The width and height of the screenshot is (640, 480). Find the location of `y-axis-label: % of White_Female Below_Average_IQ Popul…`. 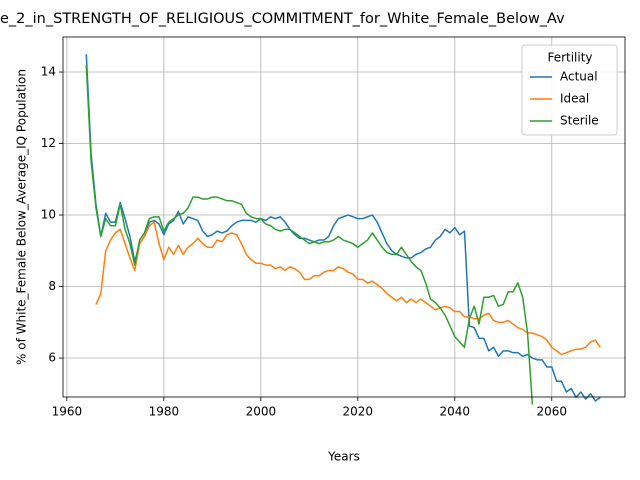

y-axis-label: % of White_Female Below_Average_IQ Popul… is located at coordinates (22, 217).